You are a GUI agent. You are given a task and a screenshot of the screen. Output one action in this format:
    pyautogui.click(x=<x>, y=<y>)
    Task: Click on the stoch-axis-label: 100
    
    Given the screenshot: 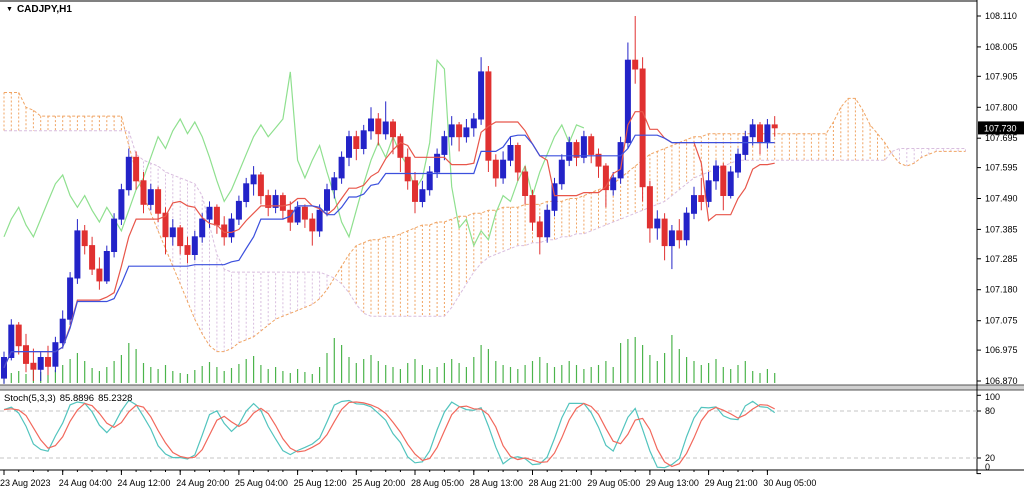 What is the action you would take?
    pyautogui.click(x=992, y=397)
    